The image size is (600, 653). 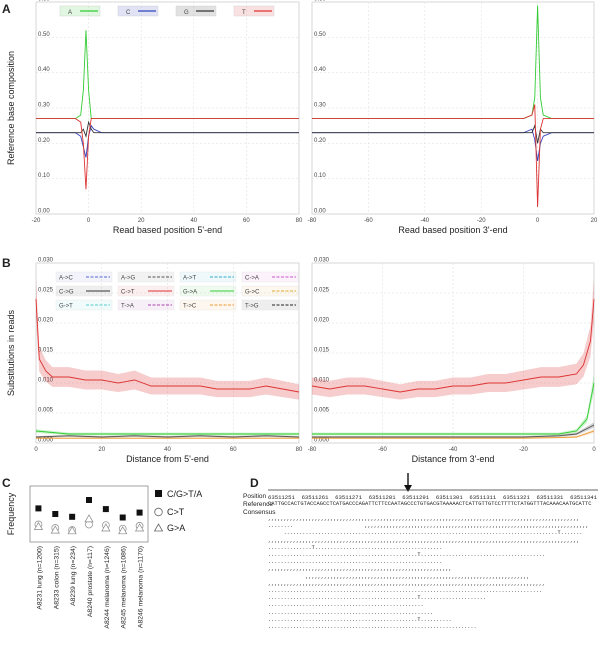 What do you see at coordinates (141, 587) in the screenshot?
I see `category-label: A8246 melanoma (n=1170)` at bounding box center [141, 587].